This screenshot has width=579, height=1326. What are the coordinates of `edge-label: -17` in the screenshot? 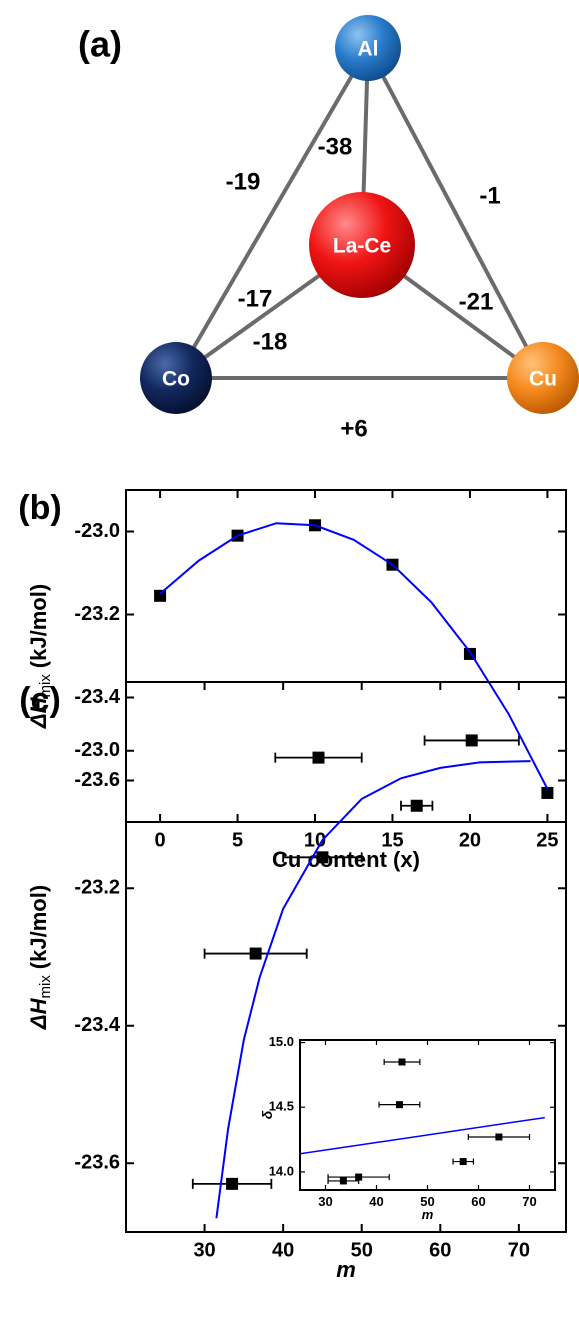 It's located at (255, 298).